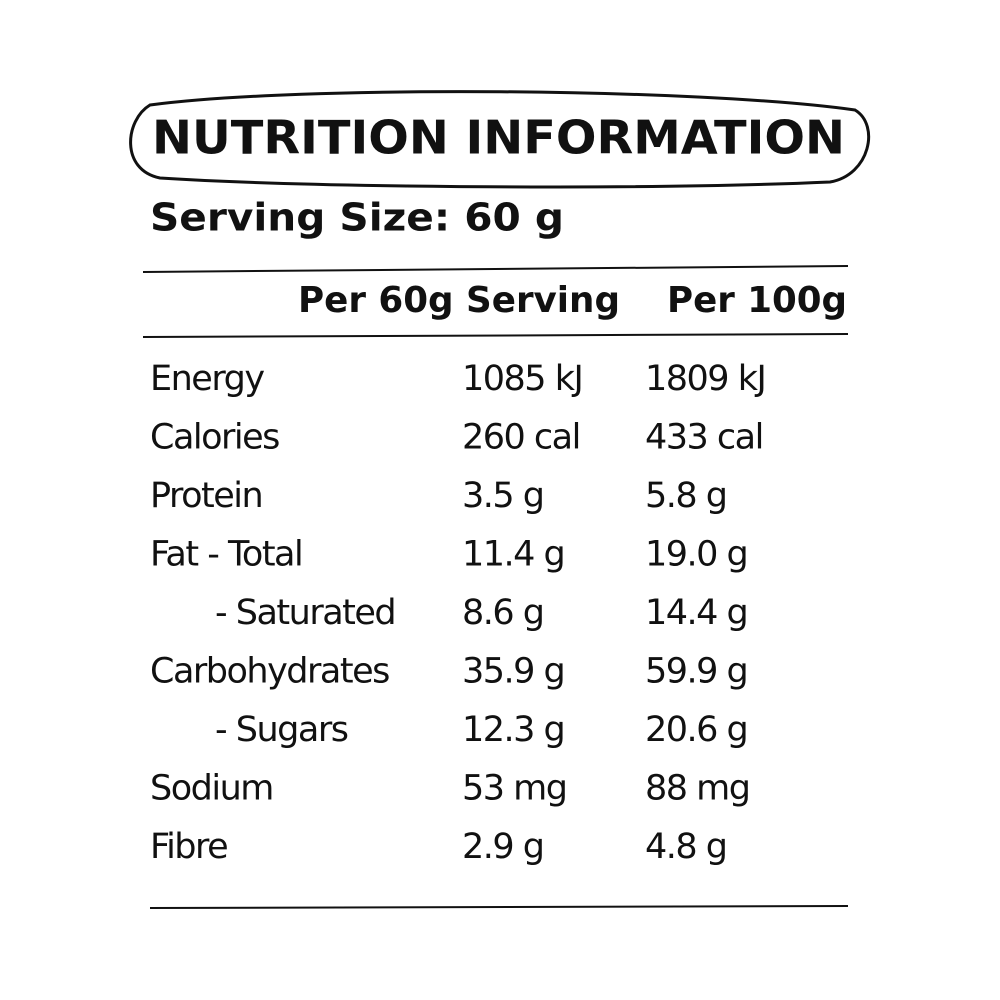 Image resolution: width=1000 pixels, height=1000 pixels. I want to click on column-header: Per 60g Serving, so click(459, 300).